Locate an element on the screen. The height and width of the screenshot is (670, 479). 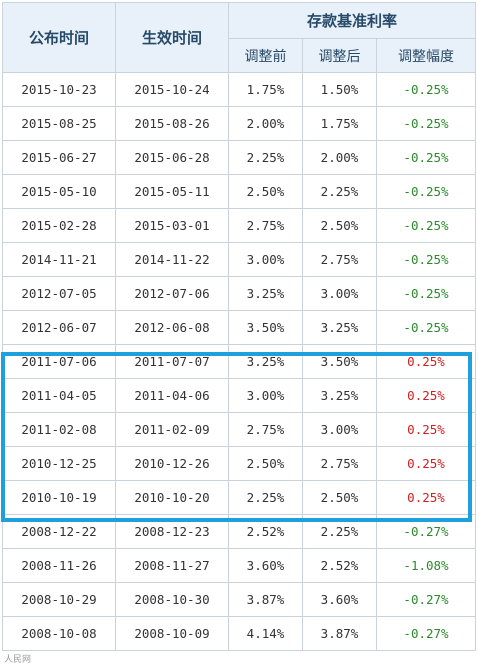
cell-announce-date: 2010-10-19 is located at coordinates (59, 497).